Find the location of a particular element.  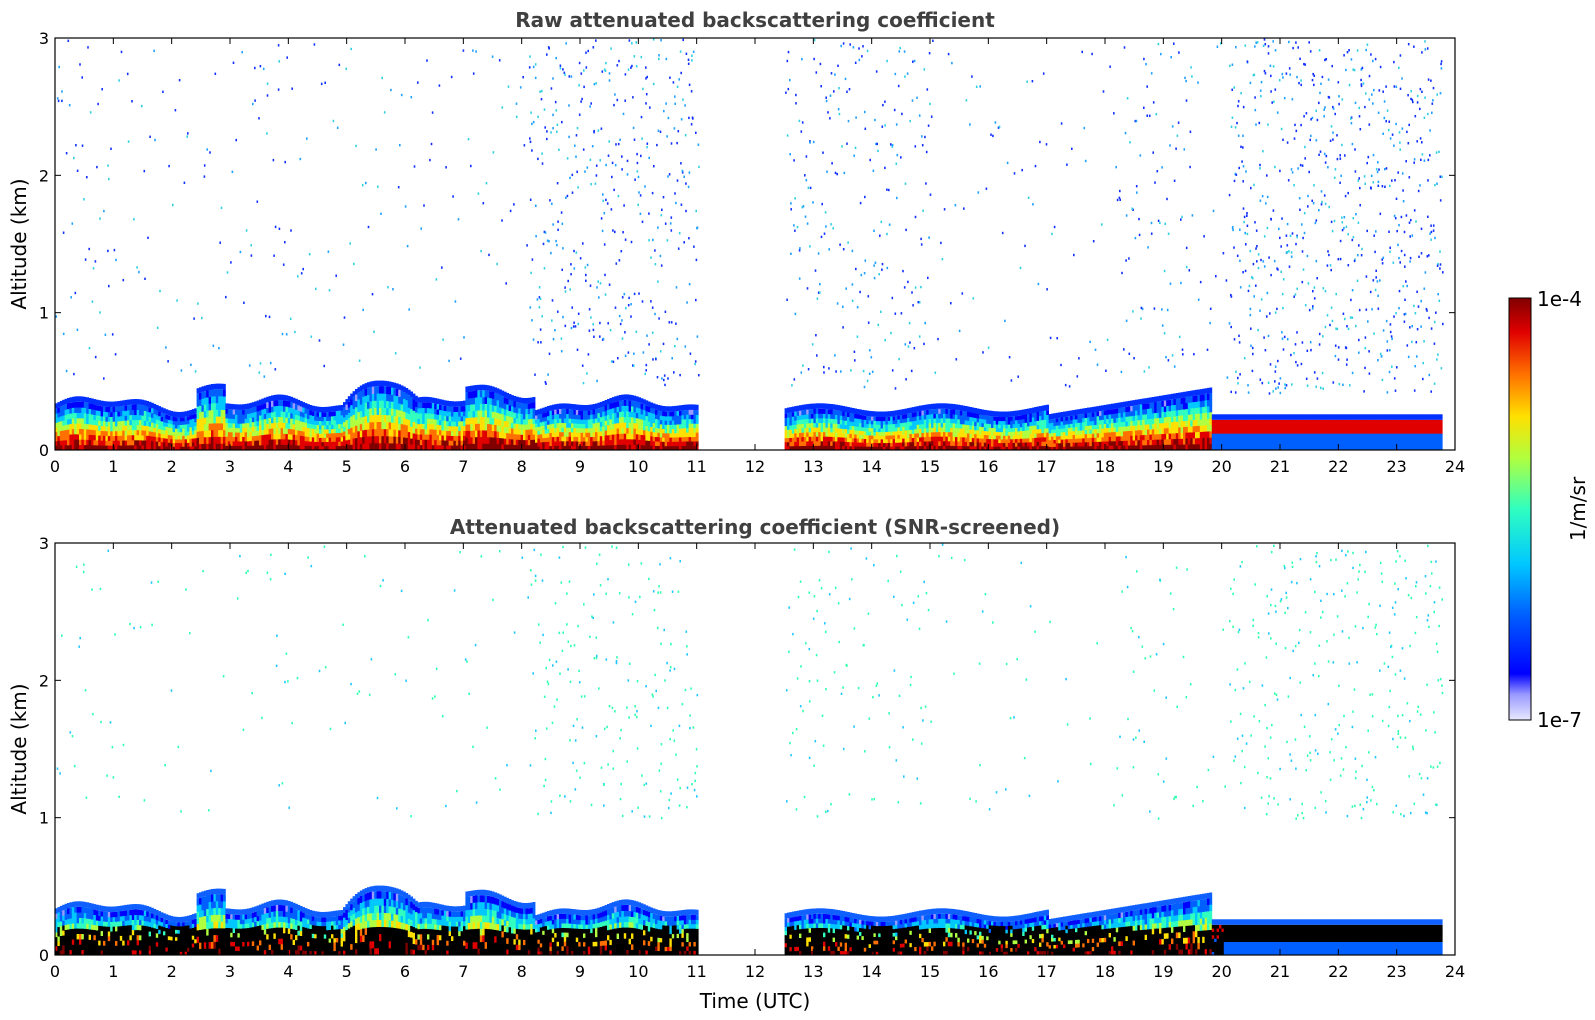

colorbar-label: 1/m/sr is located at coordinates (1578, 508).